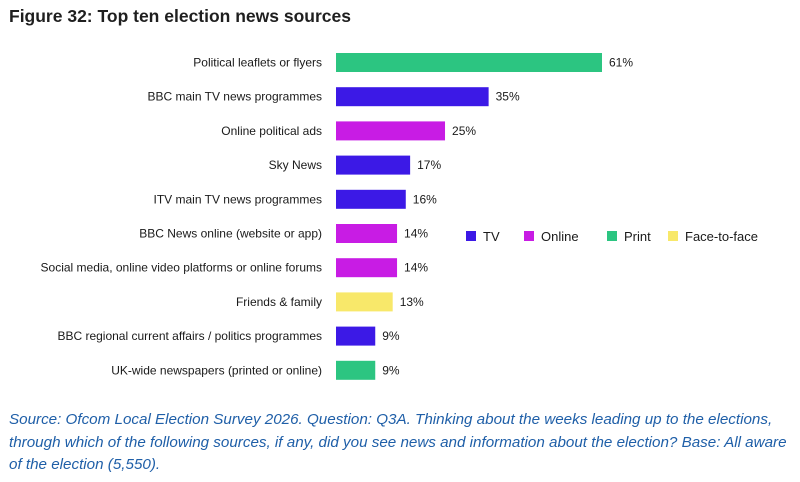  Describe the element at coordinates (416, 234) in the screenshot. I see `value-label-bbc-news-online-website-or-app: 14%` at that location.